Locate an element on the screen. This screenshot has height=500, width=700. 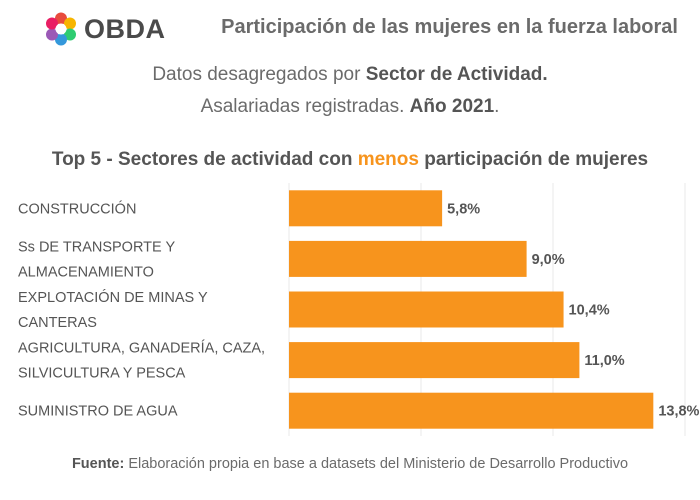
category-label: SUMINISTRO DE AGUA is located at coordinates (98, 412).